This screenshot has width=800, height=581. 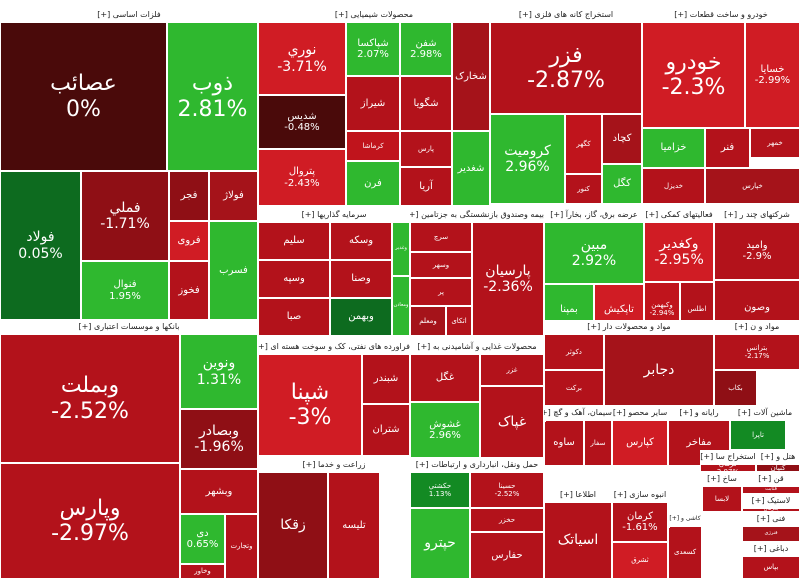 I want to click on stock-tile: وتجارت, so click(x=241, y=546).